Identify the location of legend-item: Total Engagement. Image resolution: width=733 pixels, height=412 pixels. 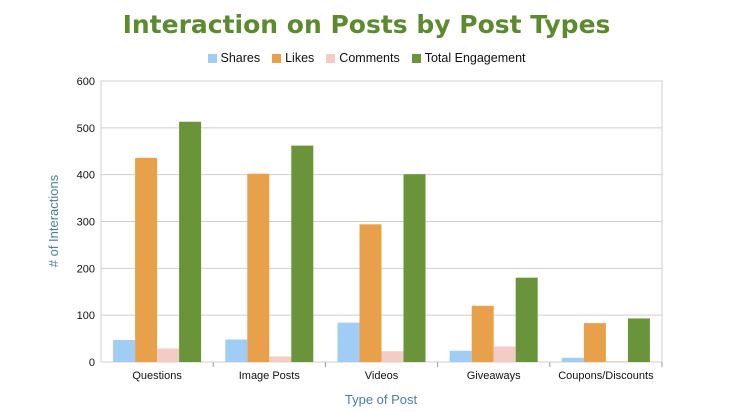
(468, 58).